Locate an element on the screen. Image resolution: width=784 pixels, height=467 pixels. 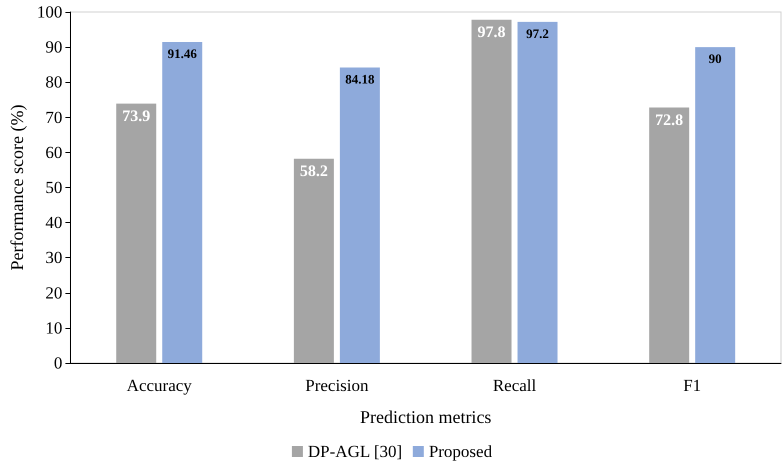
y-tick-label: 10 is located at coordinates (53, 328).